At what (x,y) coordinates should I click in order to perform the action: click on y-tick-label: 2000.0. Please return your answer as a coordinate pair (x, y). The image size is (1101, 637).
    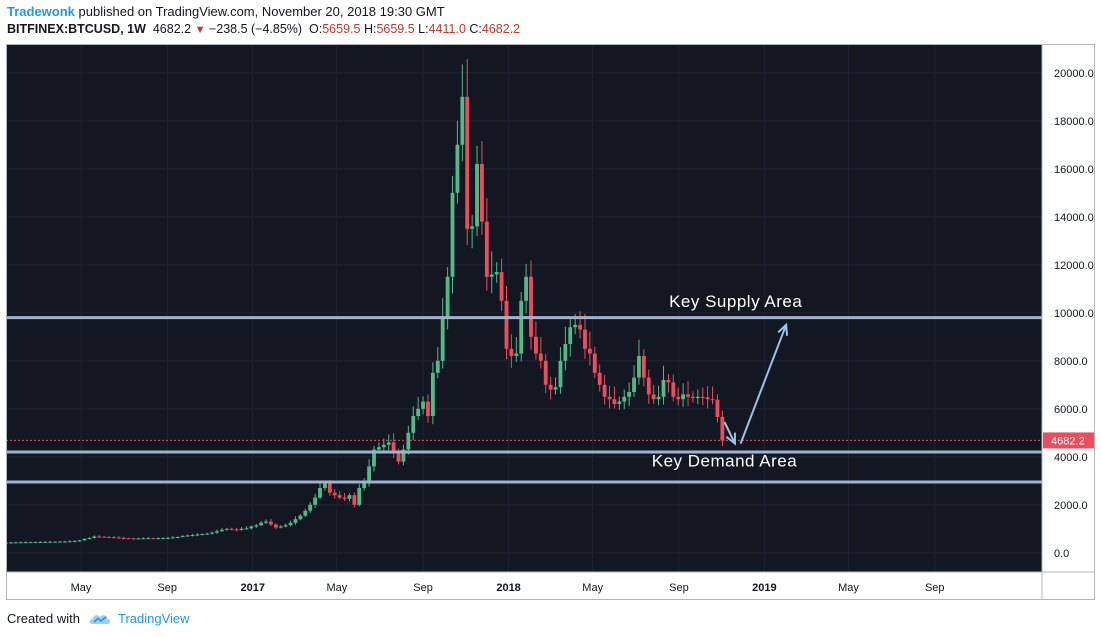
    Looking at the image, I should click on (1071, 506).